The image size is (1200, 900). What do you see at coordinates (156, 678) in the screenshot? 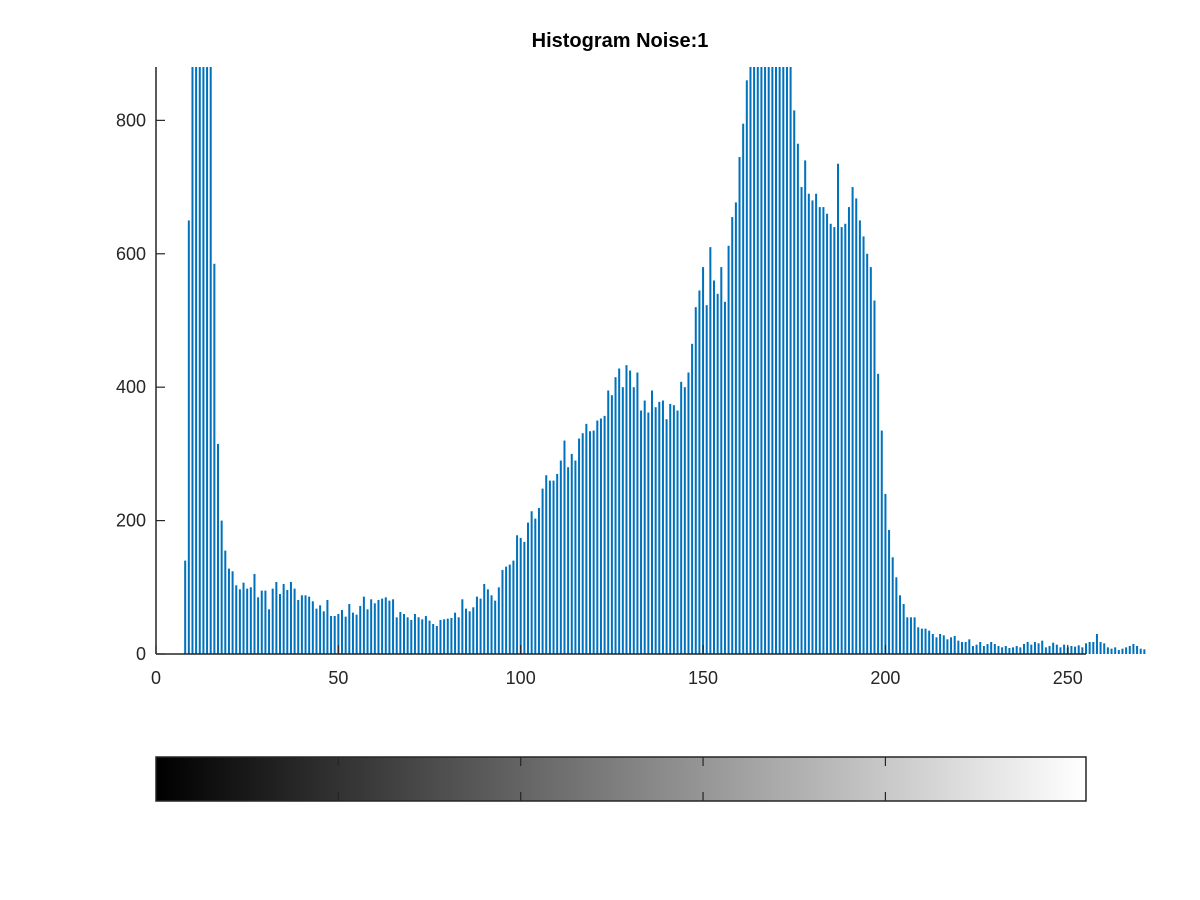
I see `x-tick-label: 0` at bounding box center [156, 678].